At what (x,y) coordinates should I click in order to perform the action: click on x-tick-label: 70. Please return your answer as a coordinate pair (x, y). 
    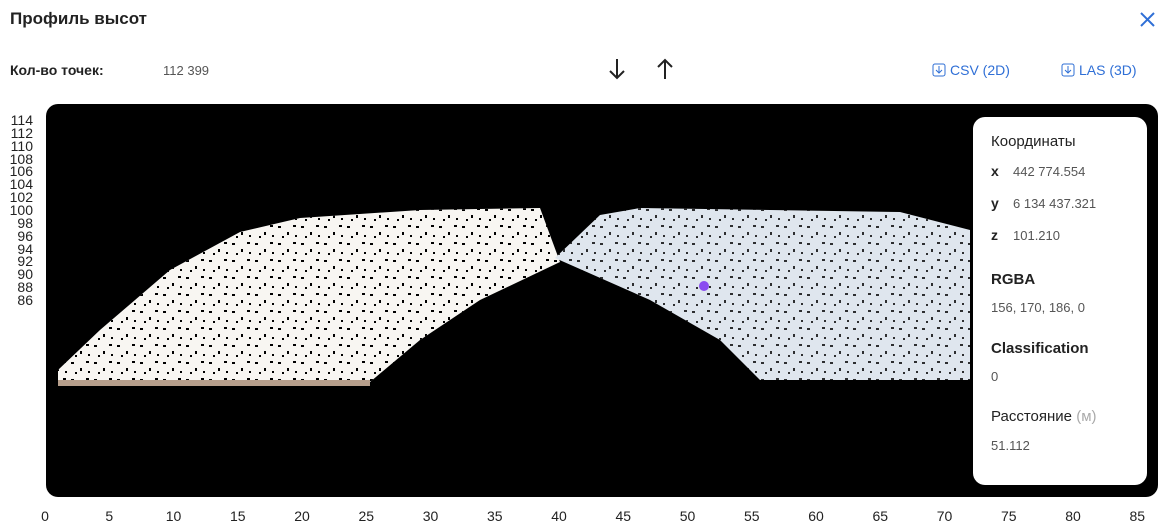
    Looking at the image, I should click on (944, 516).